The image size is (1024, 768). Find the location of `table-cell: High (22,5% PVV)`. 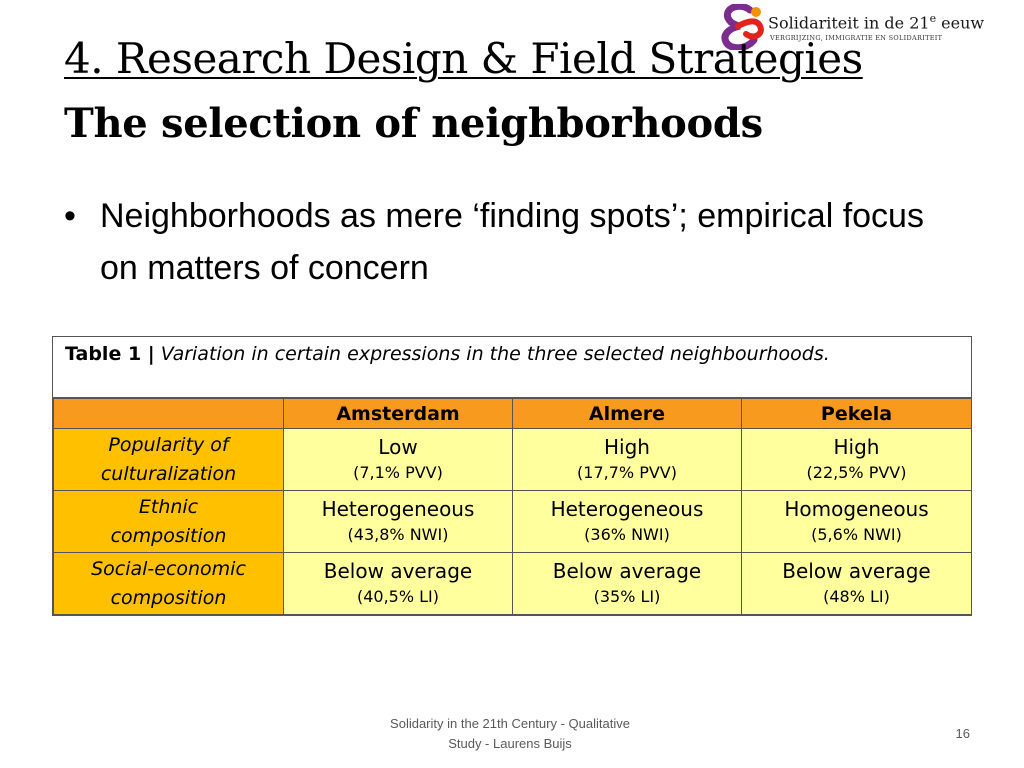

table-cell: High (22,5% PVV) is located at coordinates (856, 459).